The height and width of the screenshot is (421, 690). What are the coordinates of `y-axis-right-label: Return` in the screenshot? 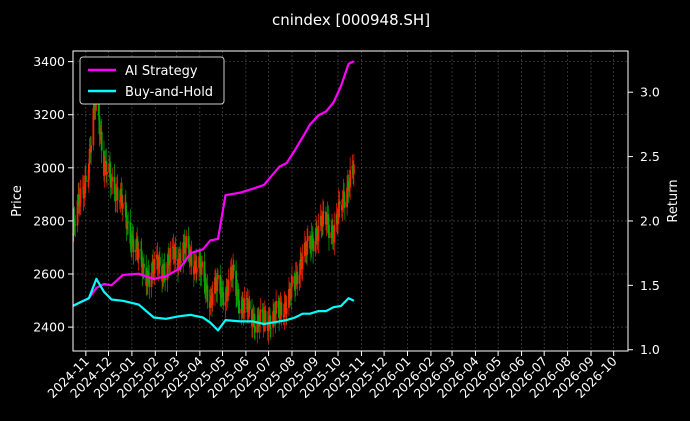 It's located at (673, 200).